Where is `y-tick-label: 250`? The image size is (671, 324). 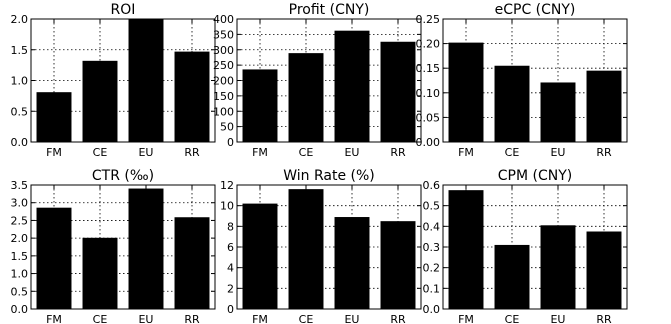
y-tick-label: 250 is located at coordinates (223, 65).